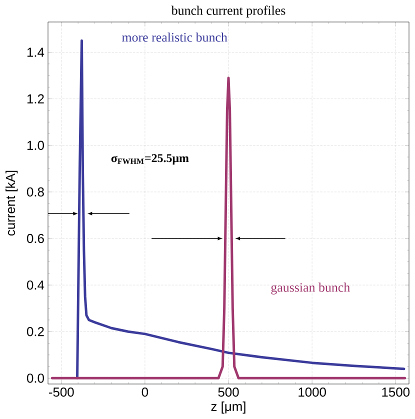 The width and height of the screenshot is (415, 419). What do you see at coordinates (312, 392) in the screenshot?
I see `x-tick-label: 1000` at bounding box center [312, 392].